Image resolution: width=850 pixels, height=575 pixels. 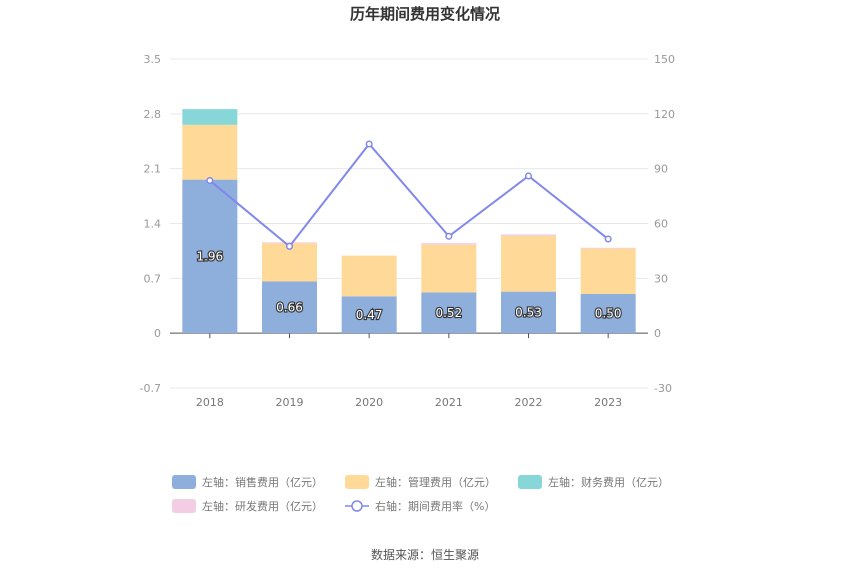 I want to click on right-tick-label: 150, so click(x=664, y=59).